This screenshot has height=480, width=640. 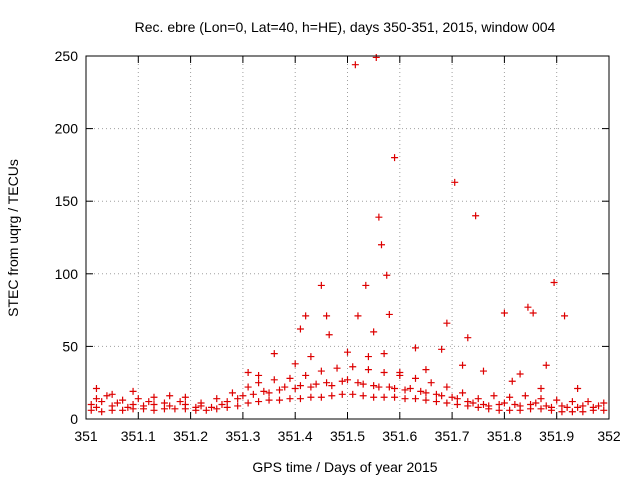 What do you see at coordinates (67, 129) in the screenshot?
I see `y-tick-label: 200` at bounding box center [67, 129].